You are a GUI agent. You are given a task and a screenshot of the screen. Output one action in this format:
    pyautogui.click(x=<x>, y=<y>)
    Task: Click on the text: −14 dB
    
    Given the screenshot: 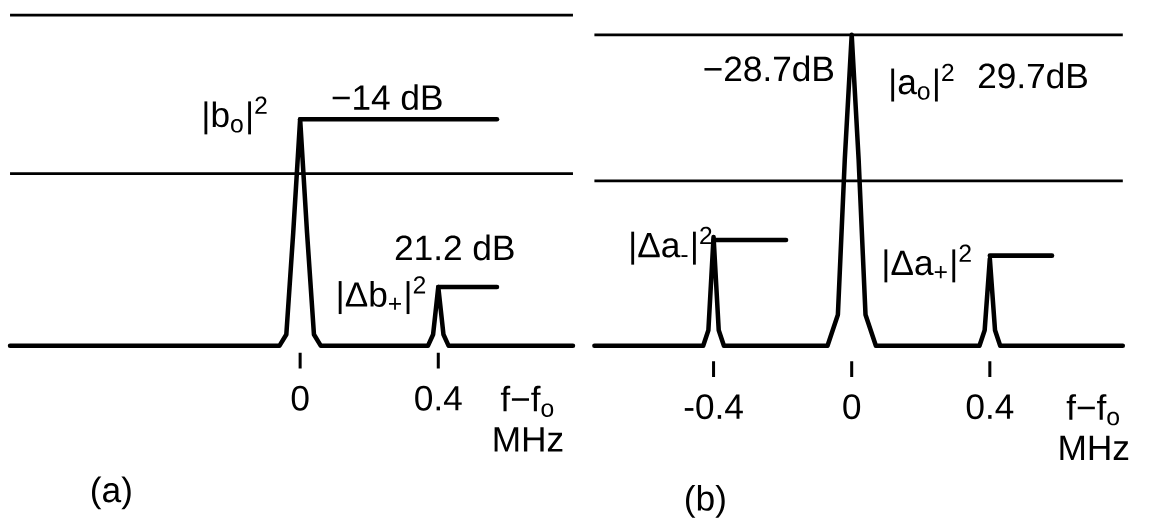 What is the action you would take?
    pyautogui.click(x=387, y=97)
    